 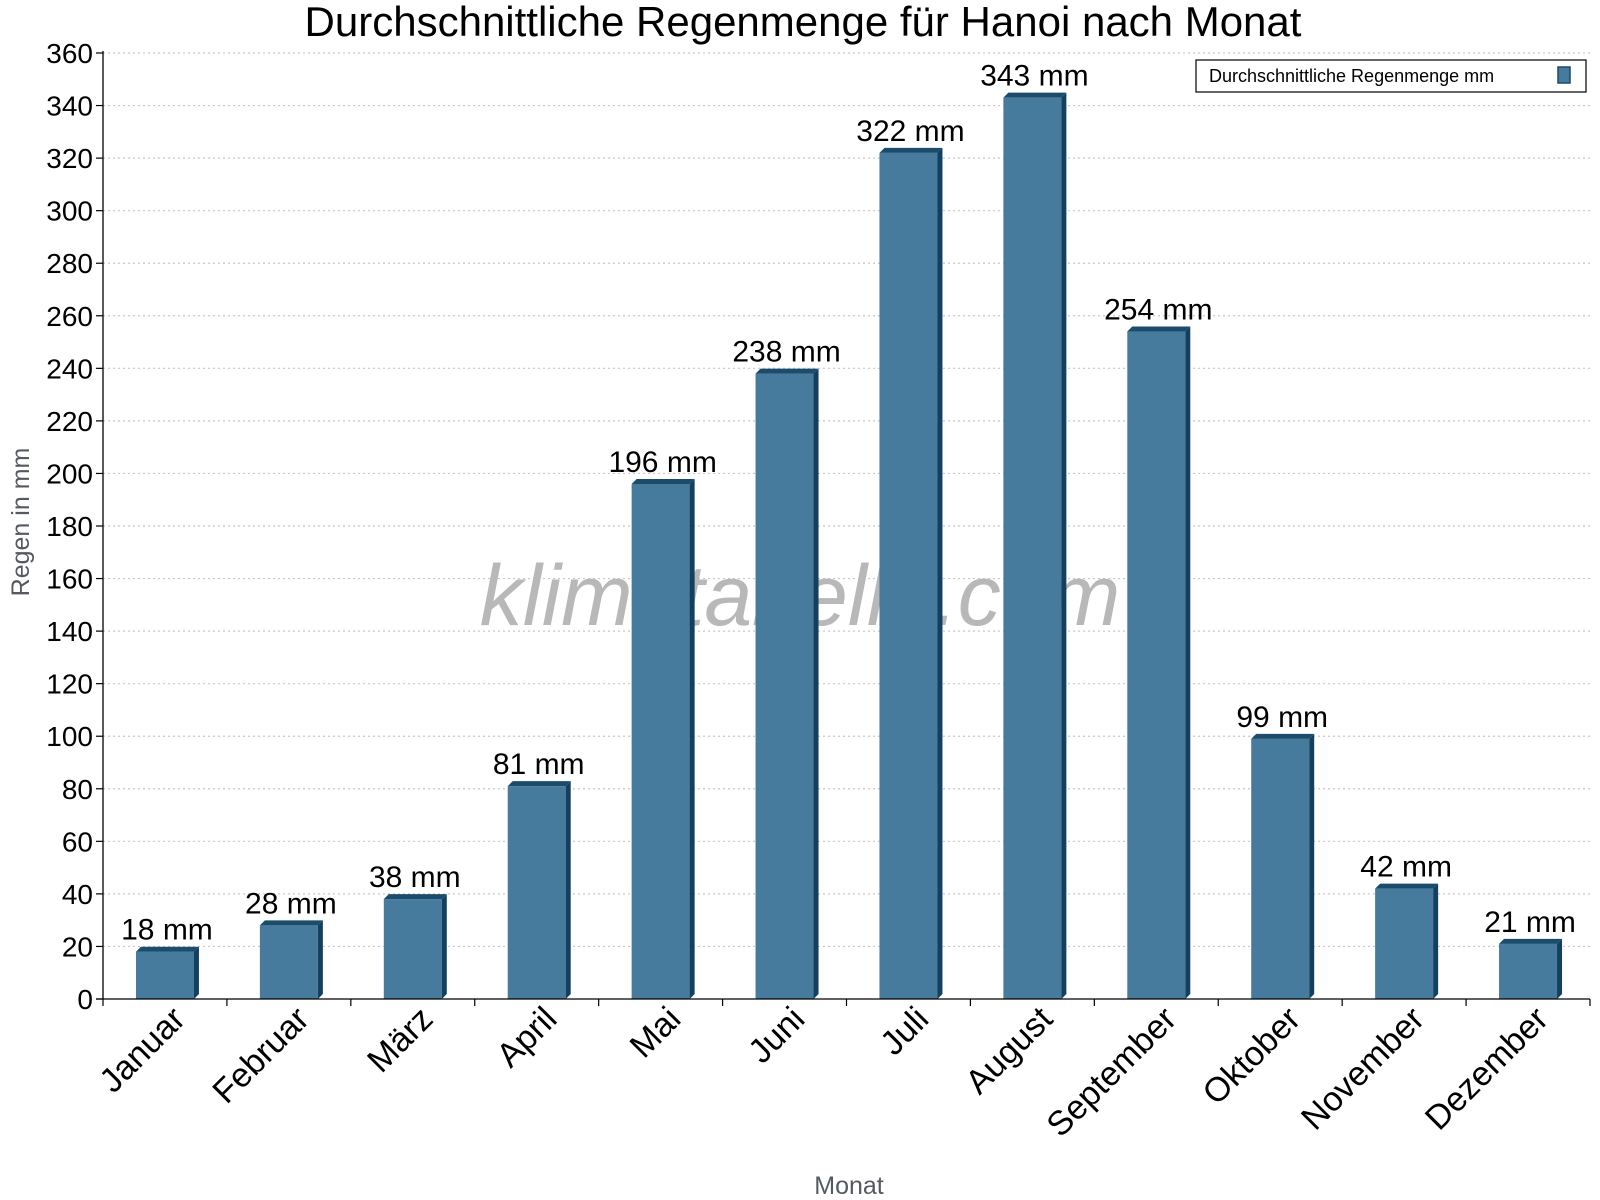 I want to click on x-tick-label: November, so click(x=1363, y=1069).